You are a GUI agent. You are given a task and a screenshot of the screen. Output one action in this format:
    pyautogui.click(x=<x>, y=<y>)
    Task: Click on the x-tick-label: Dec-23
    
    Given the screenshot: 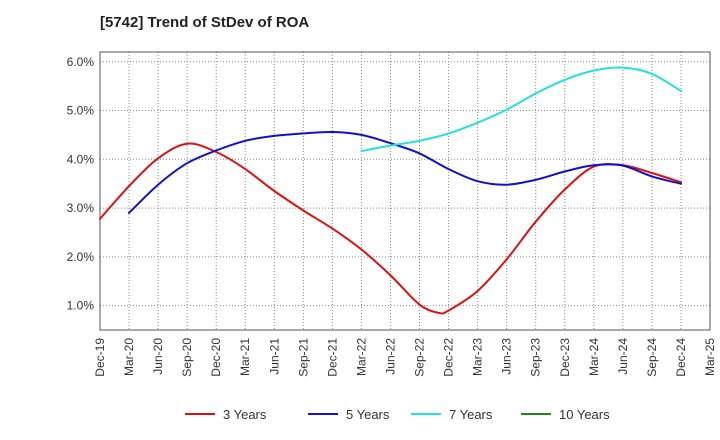 What is the action you would take?
    pyautogui.click(x=565, y=357)
    